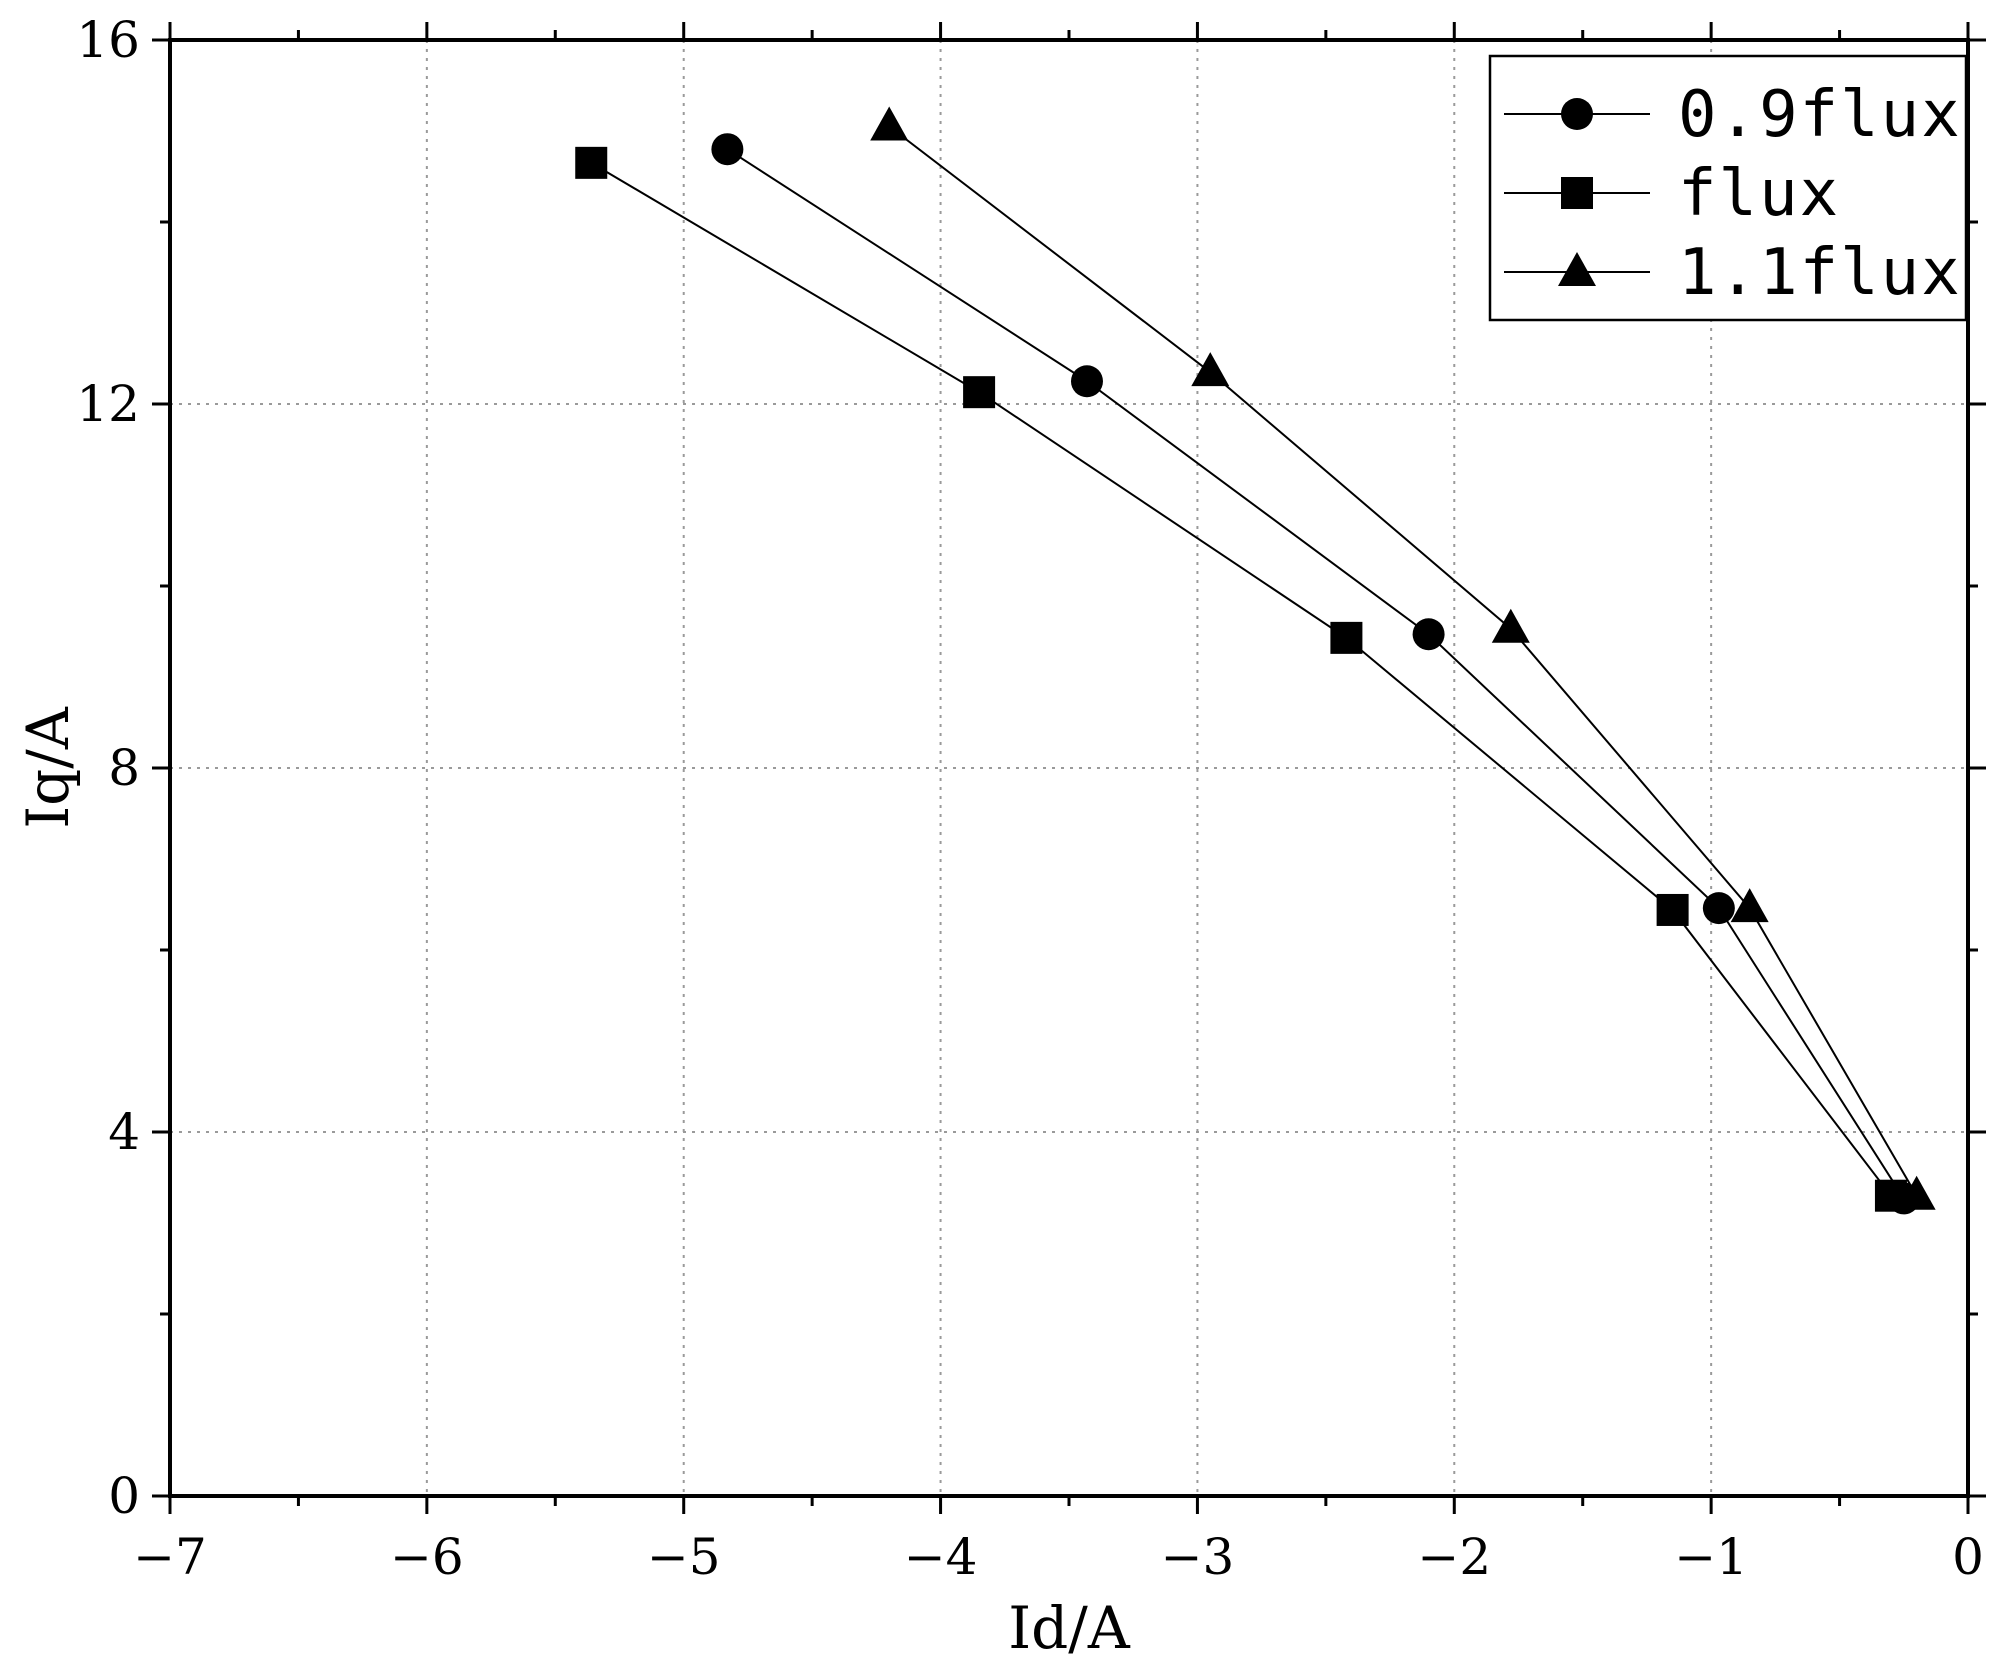  I want to click on x-tick-label: −6, so click(427, 1557).